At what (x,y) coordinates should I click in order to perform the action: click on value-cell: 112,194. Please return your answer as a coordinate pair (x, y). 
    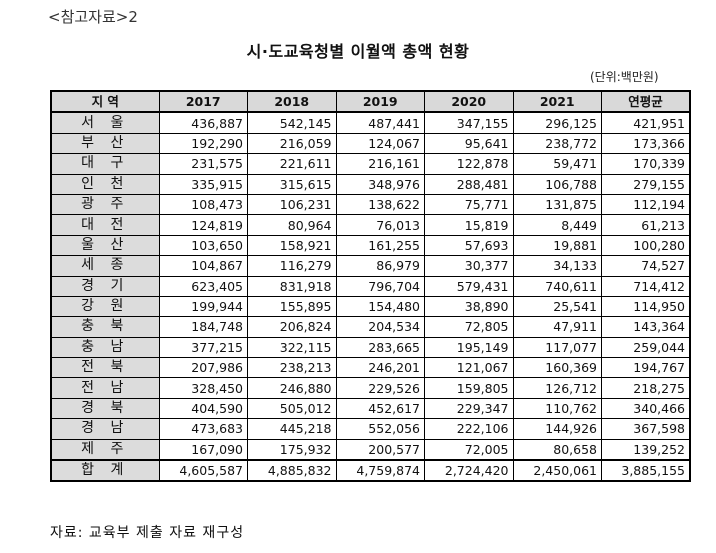
    Looking at the image, I should click on (646, 204).